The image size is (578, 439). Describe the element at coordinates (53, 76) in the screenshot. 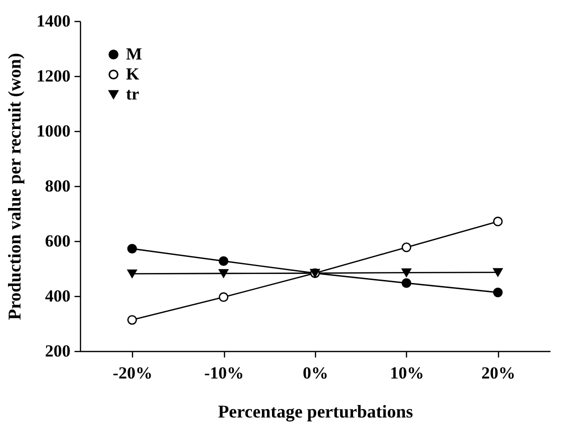

I see `y-tick-label: 1200` at that location.